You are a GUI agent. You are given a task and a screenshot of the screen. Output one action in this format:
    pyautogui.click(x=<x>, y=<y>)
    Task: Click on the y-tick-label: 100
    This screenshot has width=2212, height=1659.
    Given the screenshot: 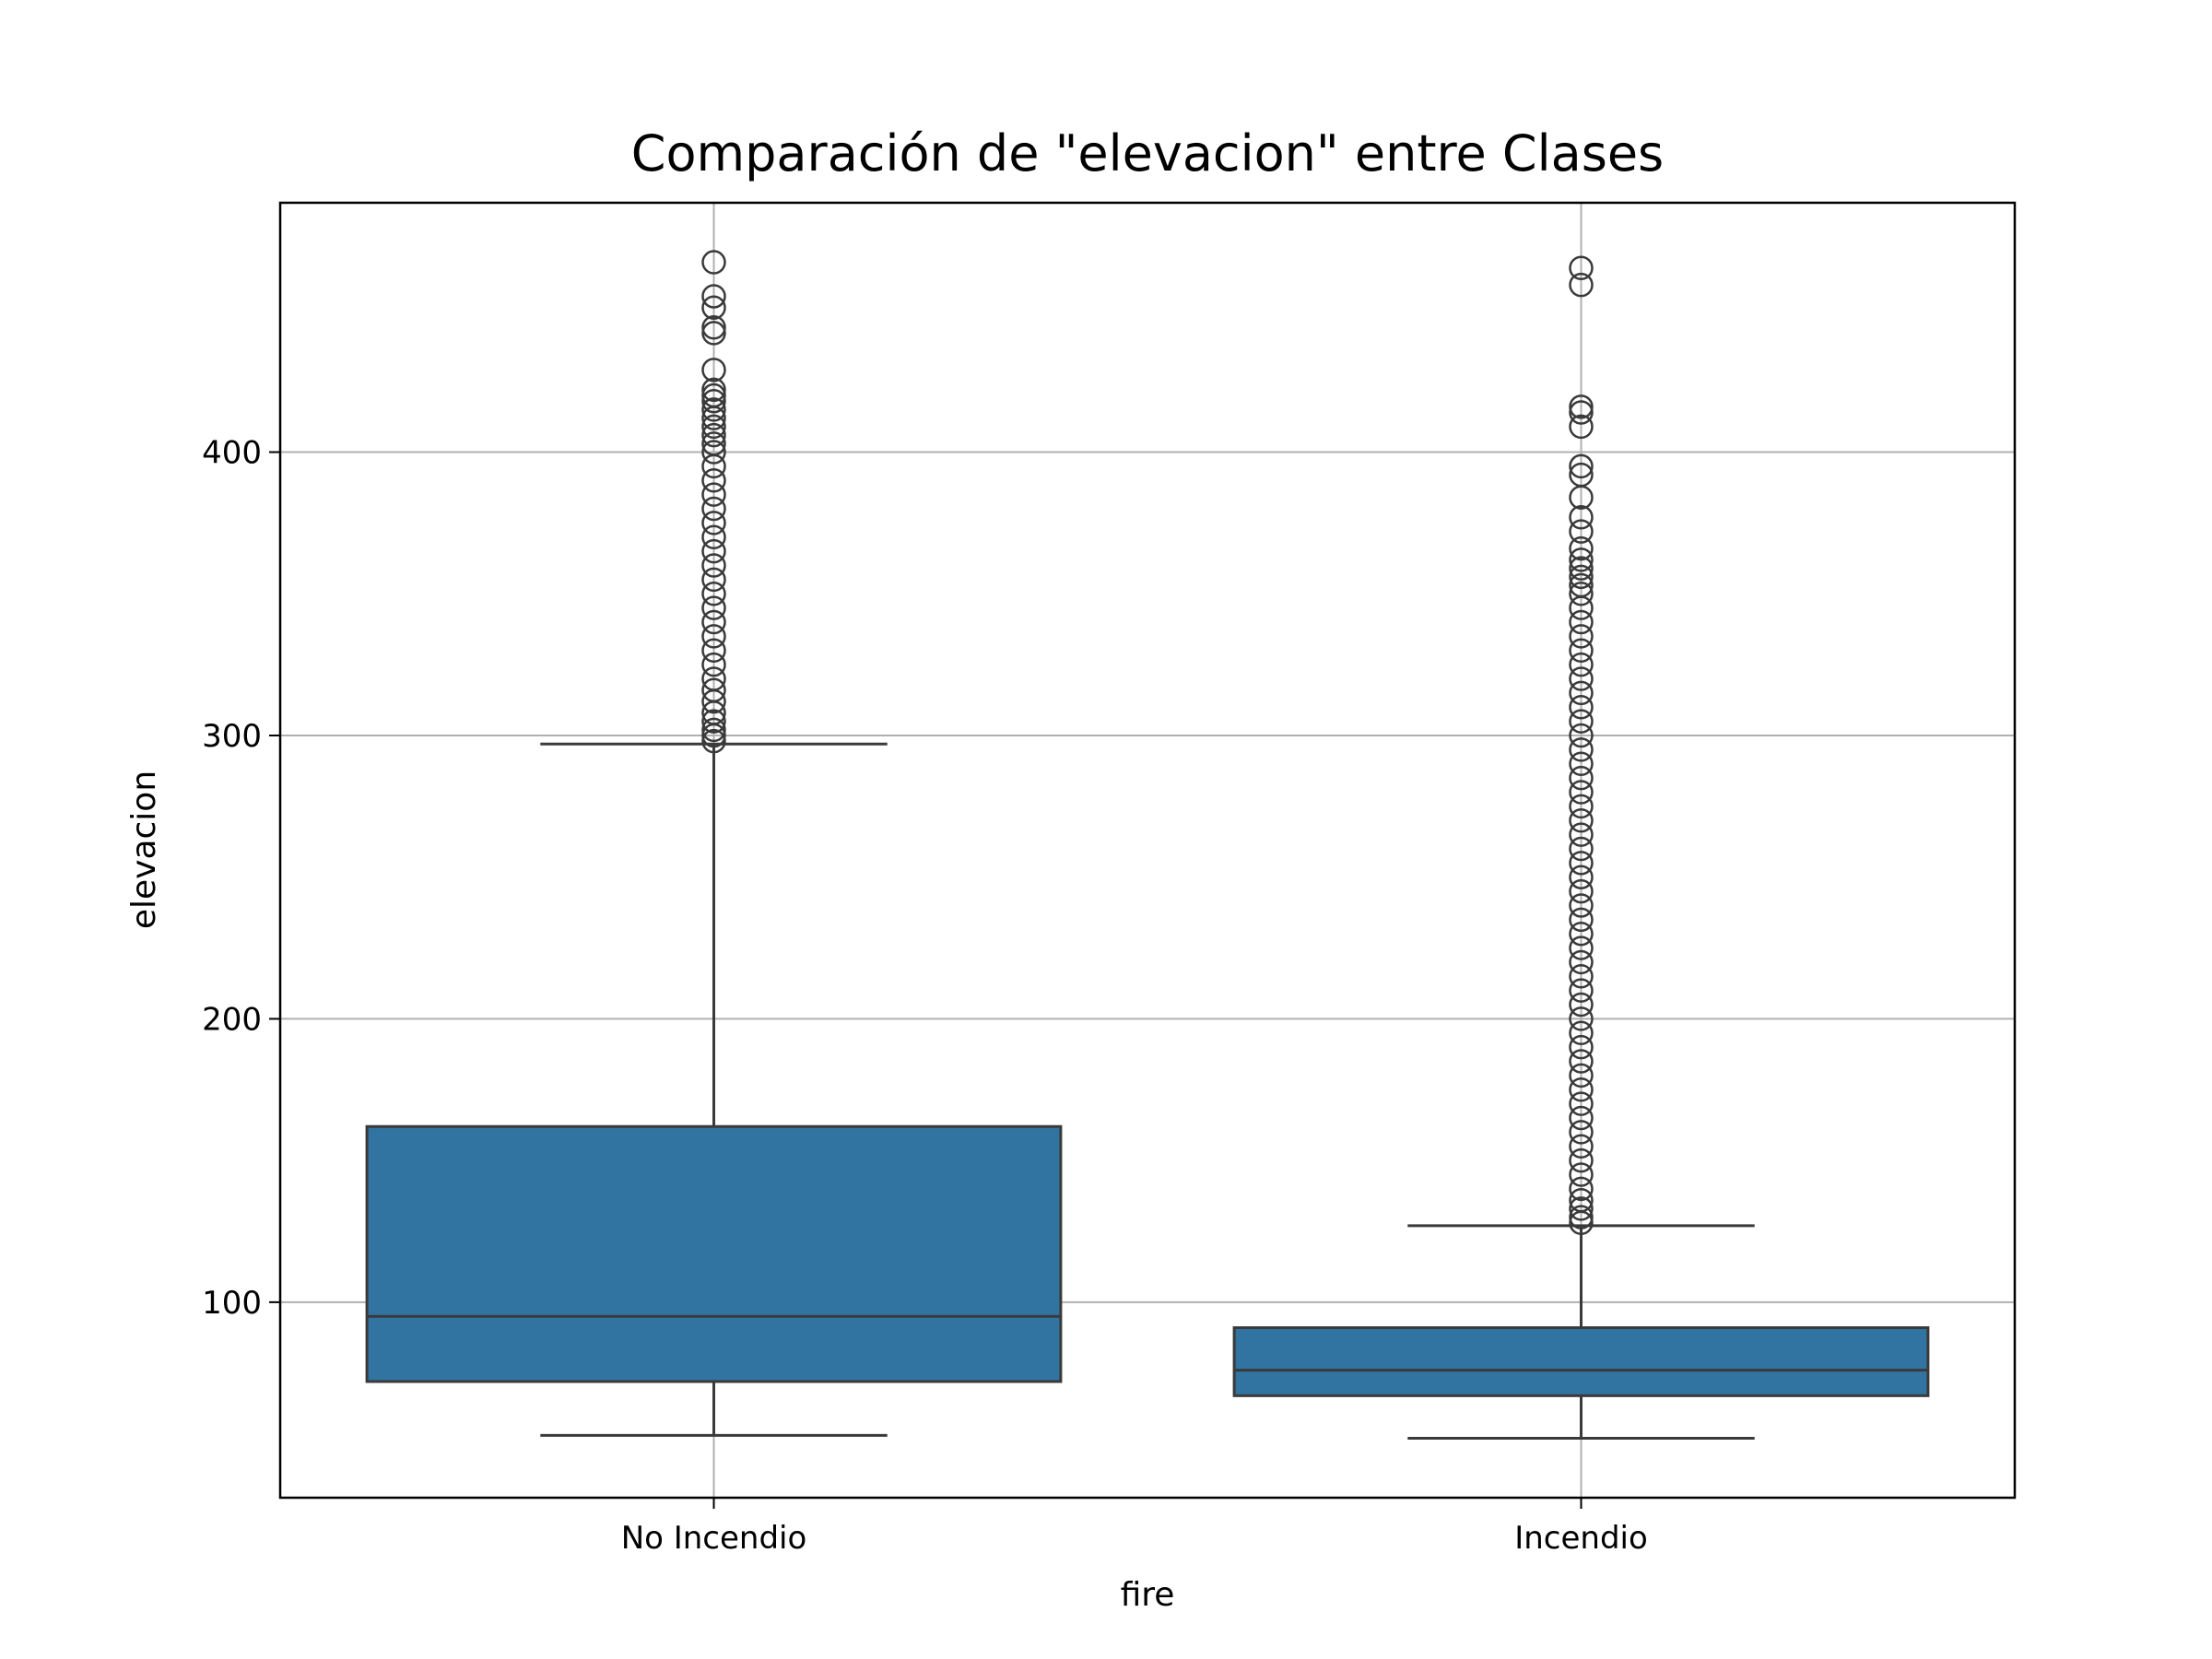 What is the action you would take?
    pyautogui.click(x=232, y=1303)
    